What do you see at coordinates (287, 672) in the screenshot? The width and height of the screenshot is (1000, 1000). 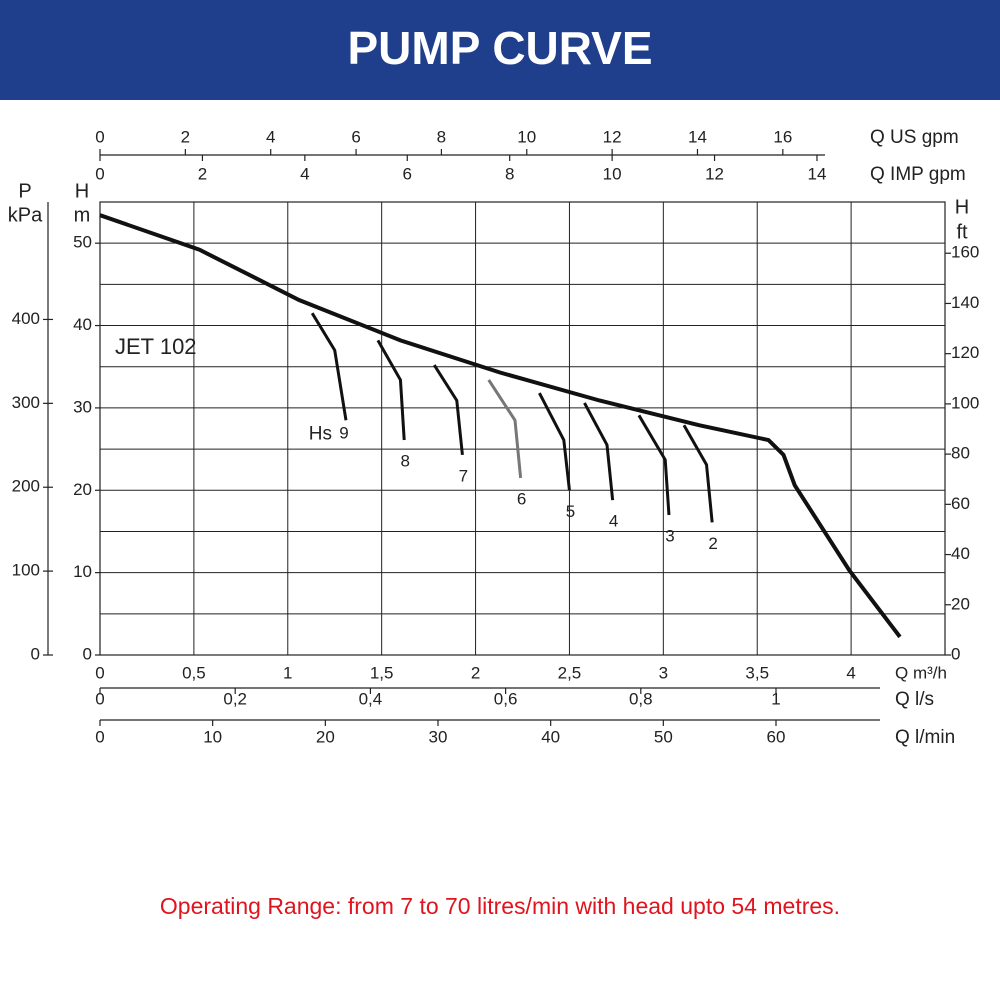 I see `x-tick-label: 1` at bounding box center [287, 672].